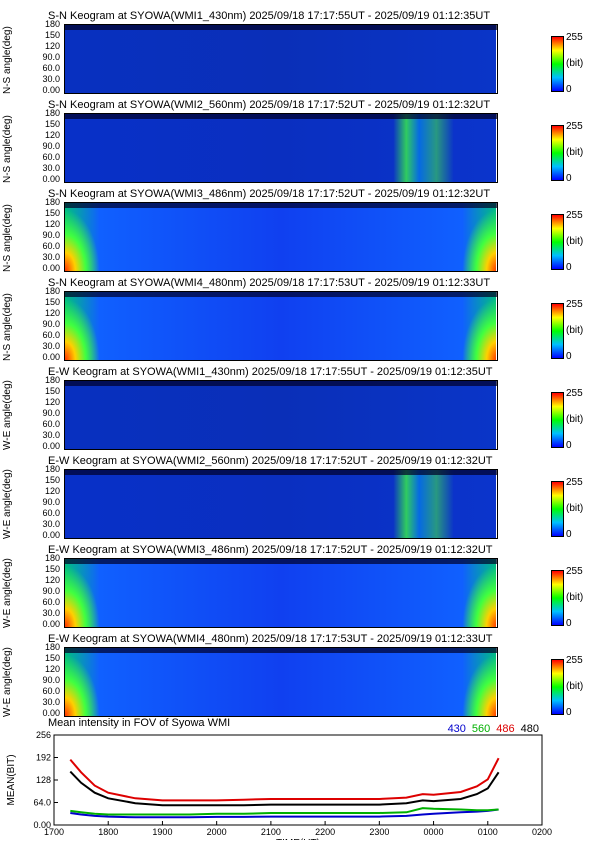  Describe the element at coordinates (7, 682) in the screenshot. I see `keogram-ylabel: W-E angle(deg)` at that location.